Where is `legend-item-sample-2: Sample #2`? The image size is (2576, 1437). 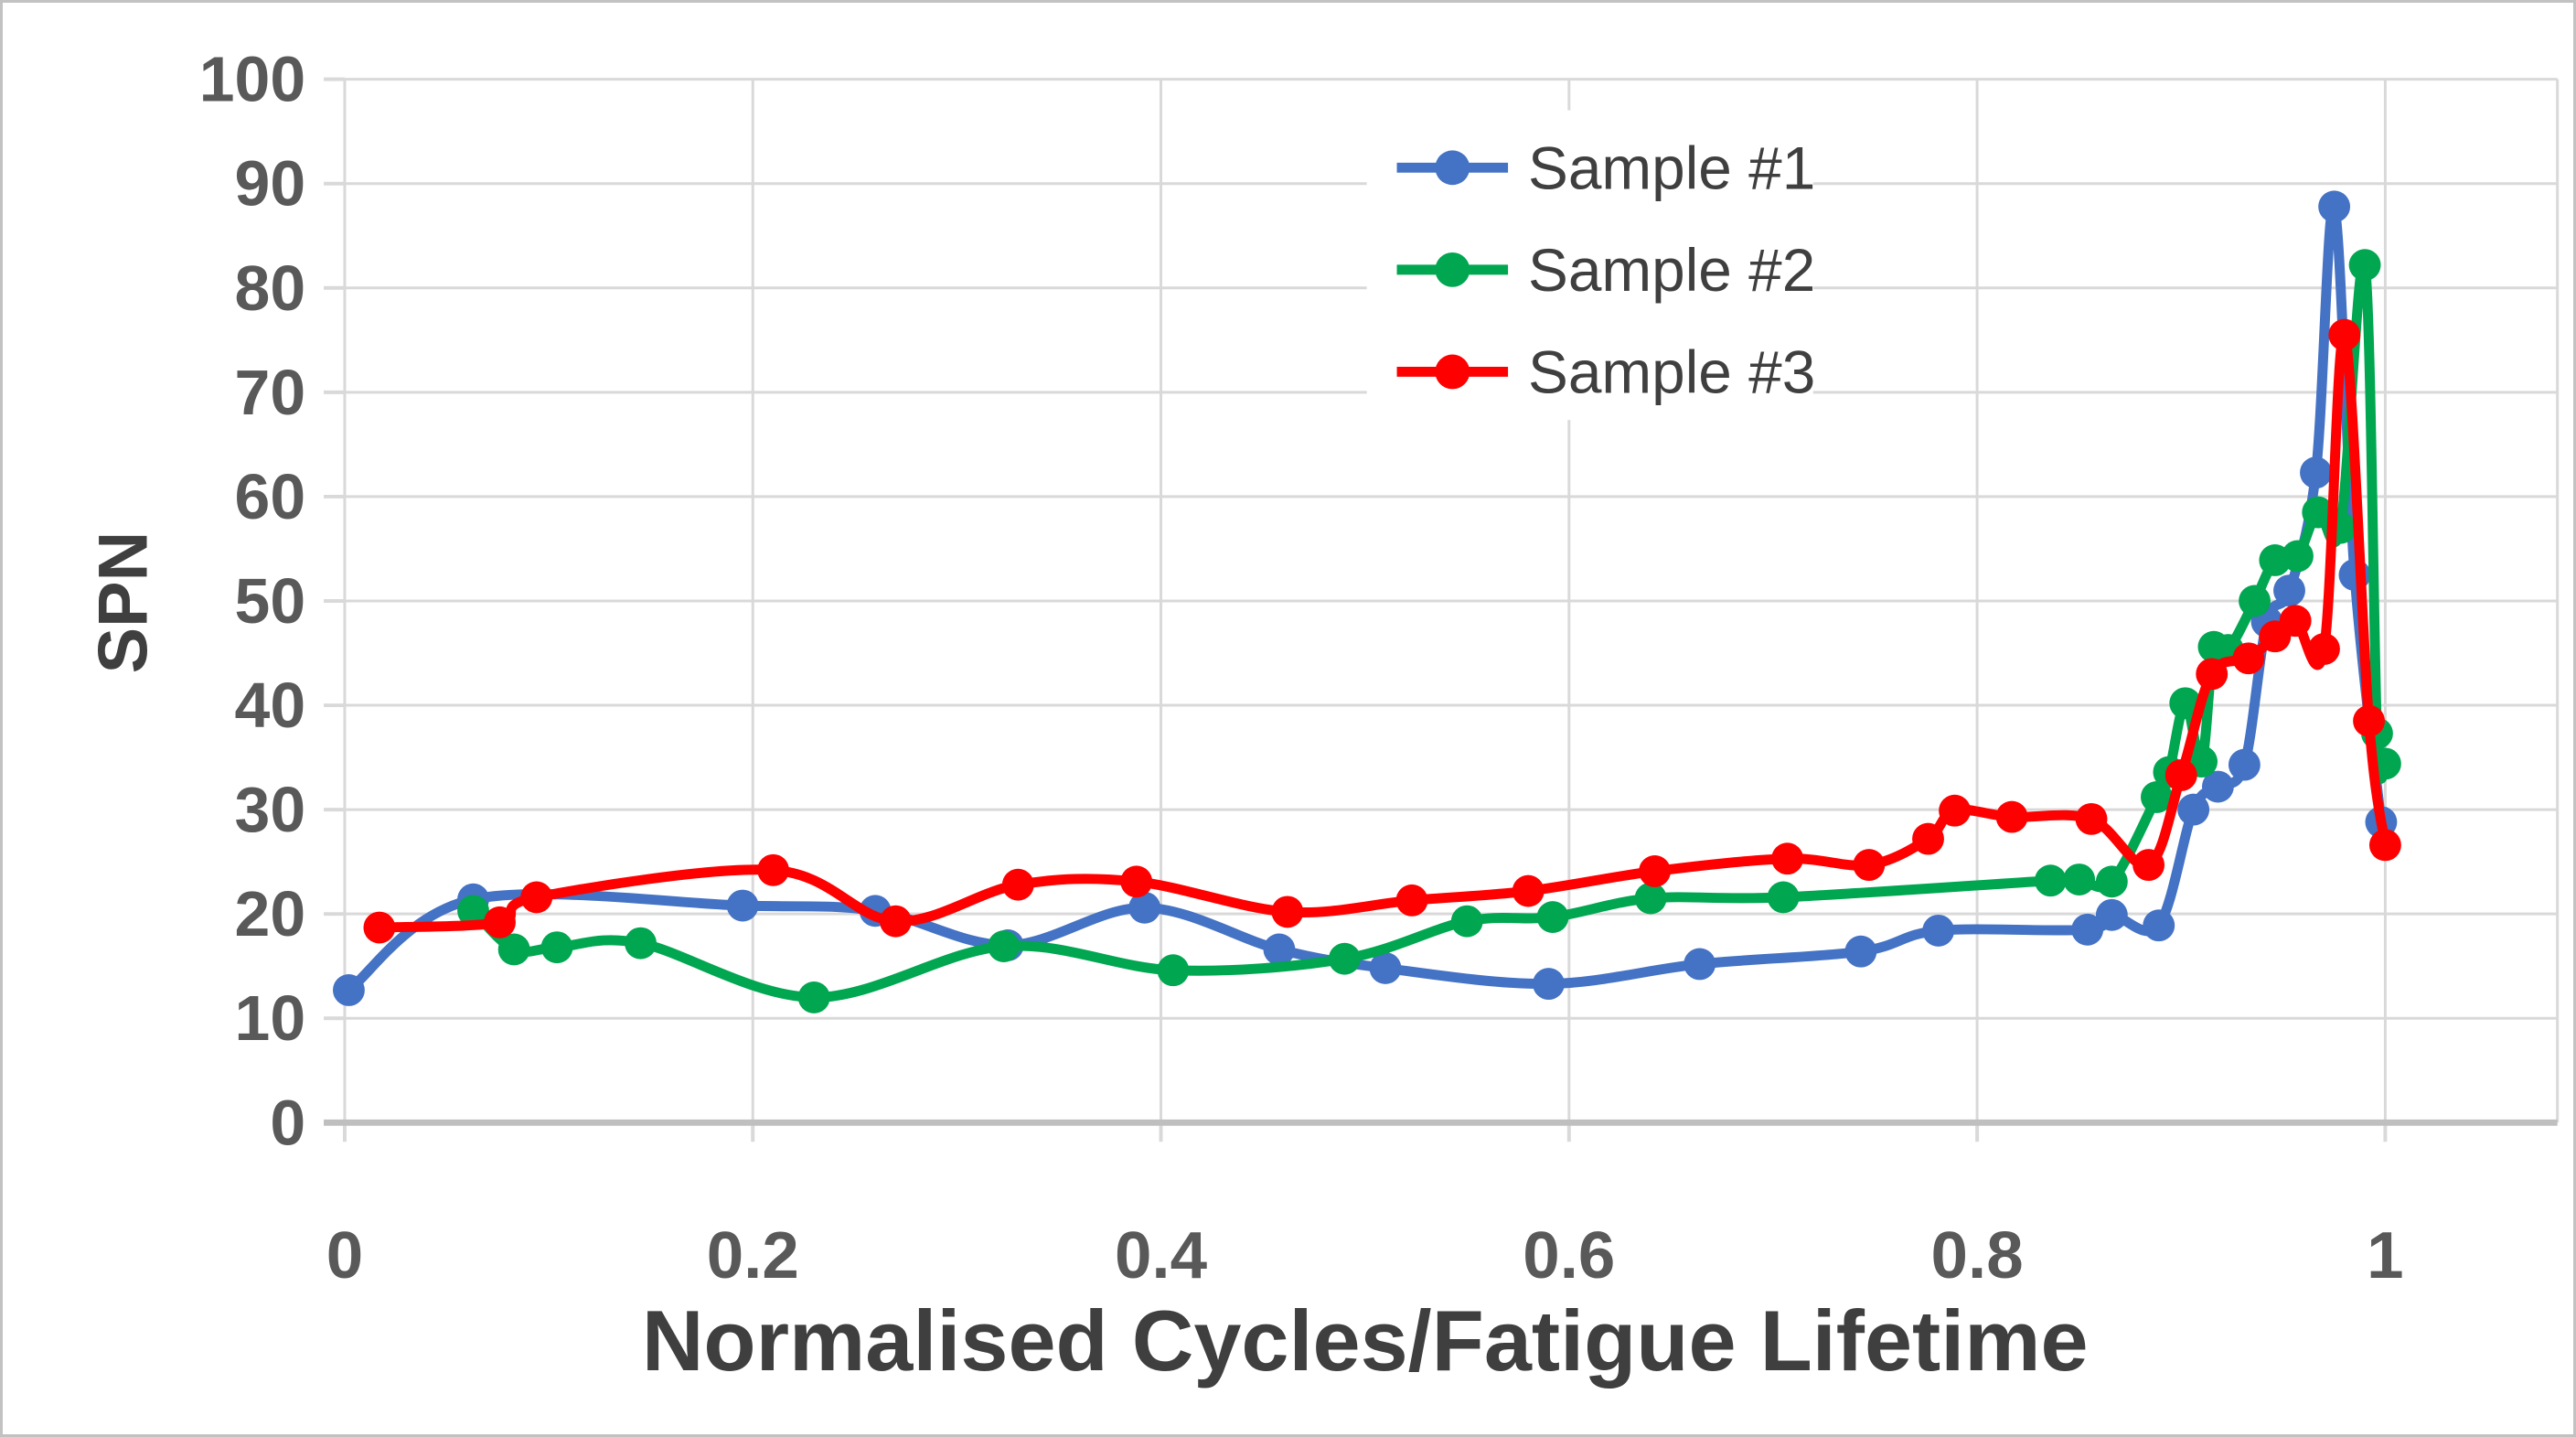 legend-item-sample-2: Sample #2 is located at coordinates (1605, 270).